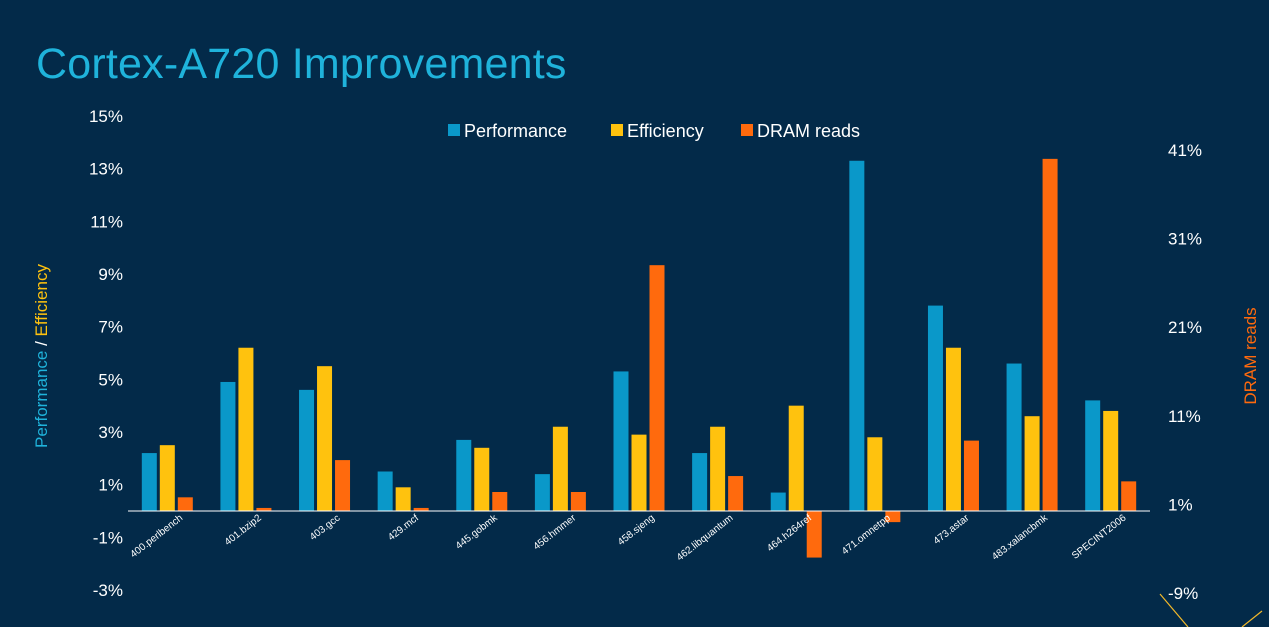 The height and width of the screenshot is (627, 1269). I want to click on right-tick-label: 11%, so click(1184, 416).